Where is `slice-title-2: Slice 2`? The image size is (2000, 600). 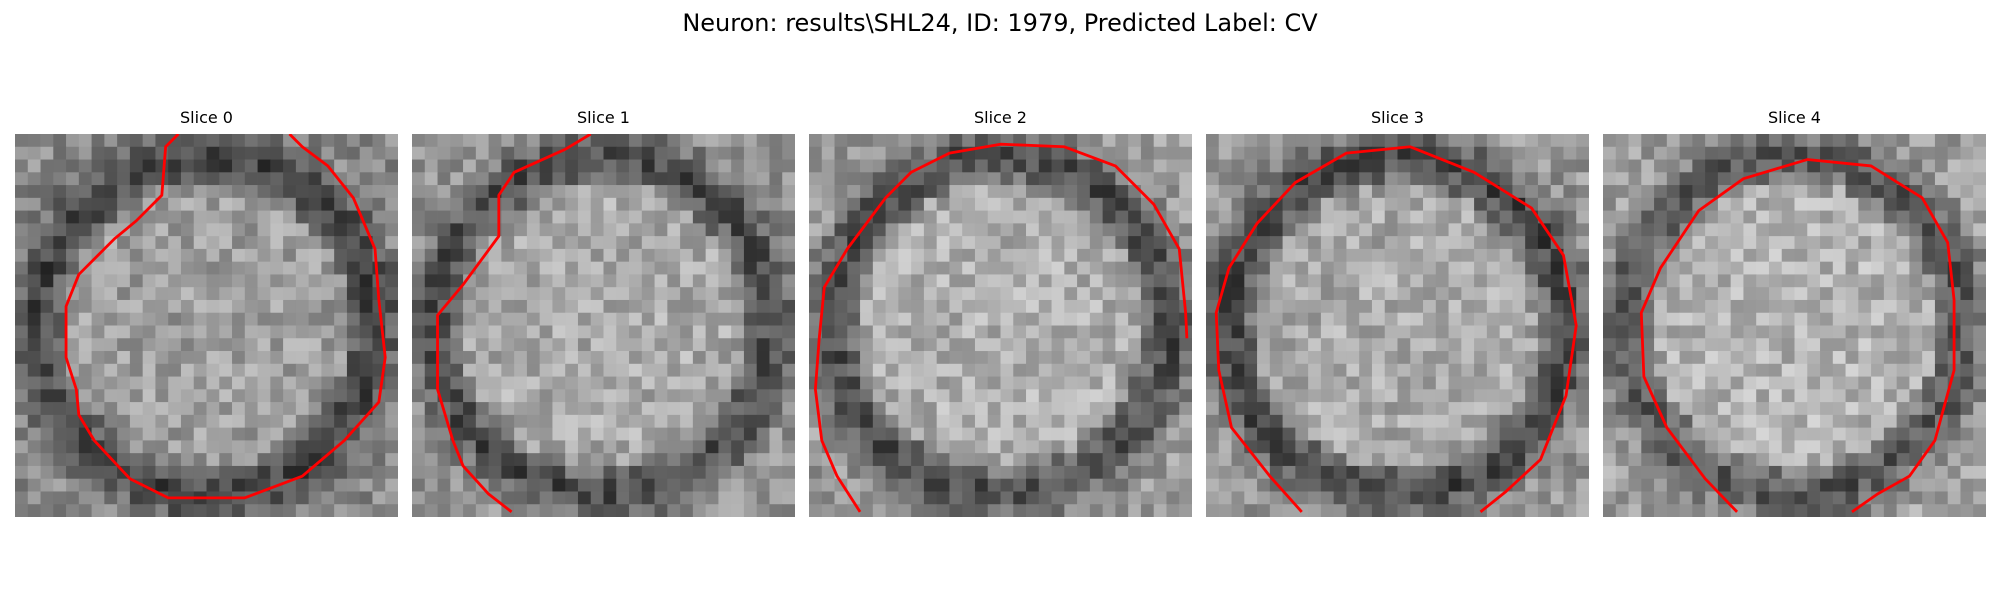
slice-title-2: Slice 2 is located at coordinates (1000, 117).